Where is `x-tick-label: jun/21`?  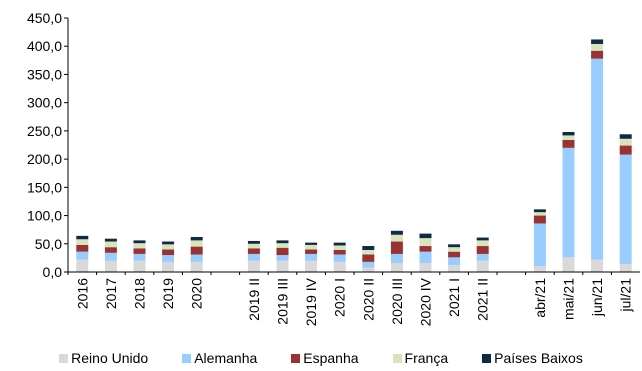 x-tick-label: jun/21 is located at coordinates (597, 297).